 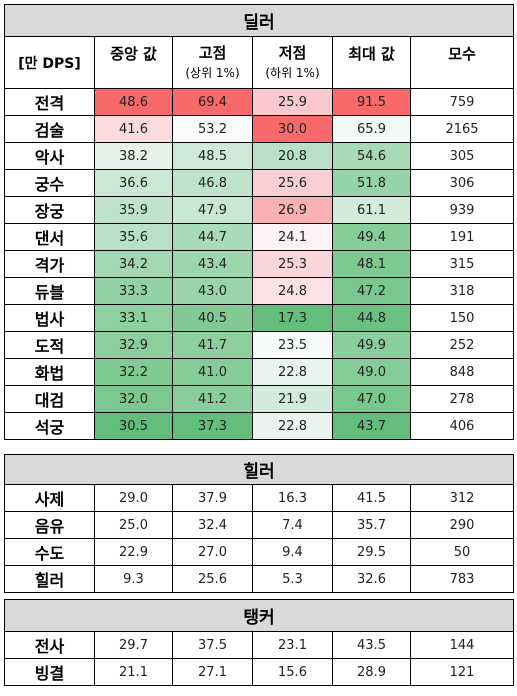 I want to click on max-cell: 35.7, so click(x=371, y=525).